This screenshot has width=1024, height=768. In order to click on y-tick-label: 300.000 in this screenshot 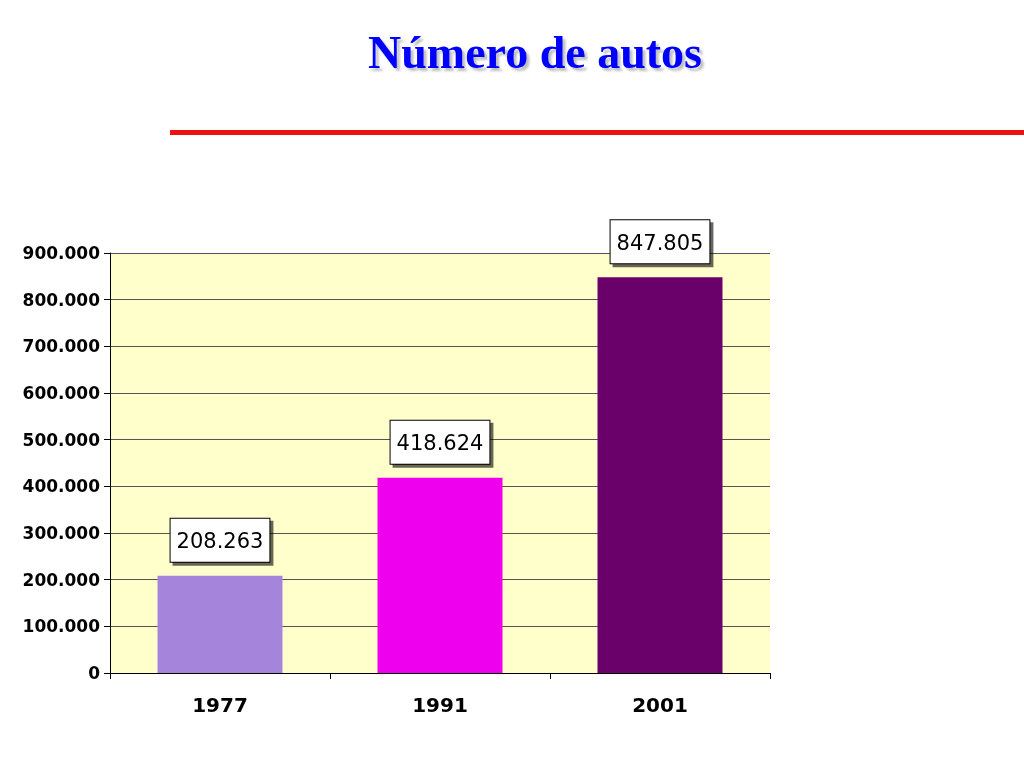, I will do `click(61, 533)`.